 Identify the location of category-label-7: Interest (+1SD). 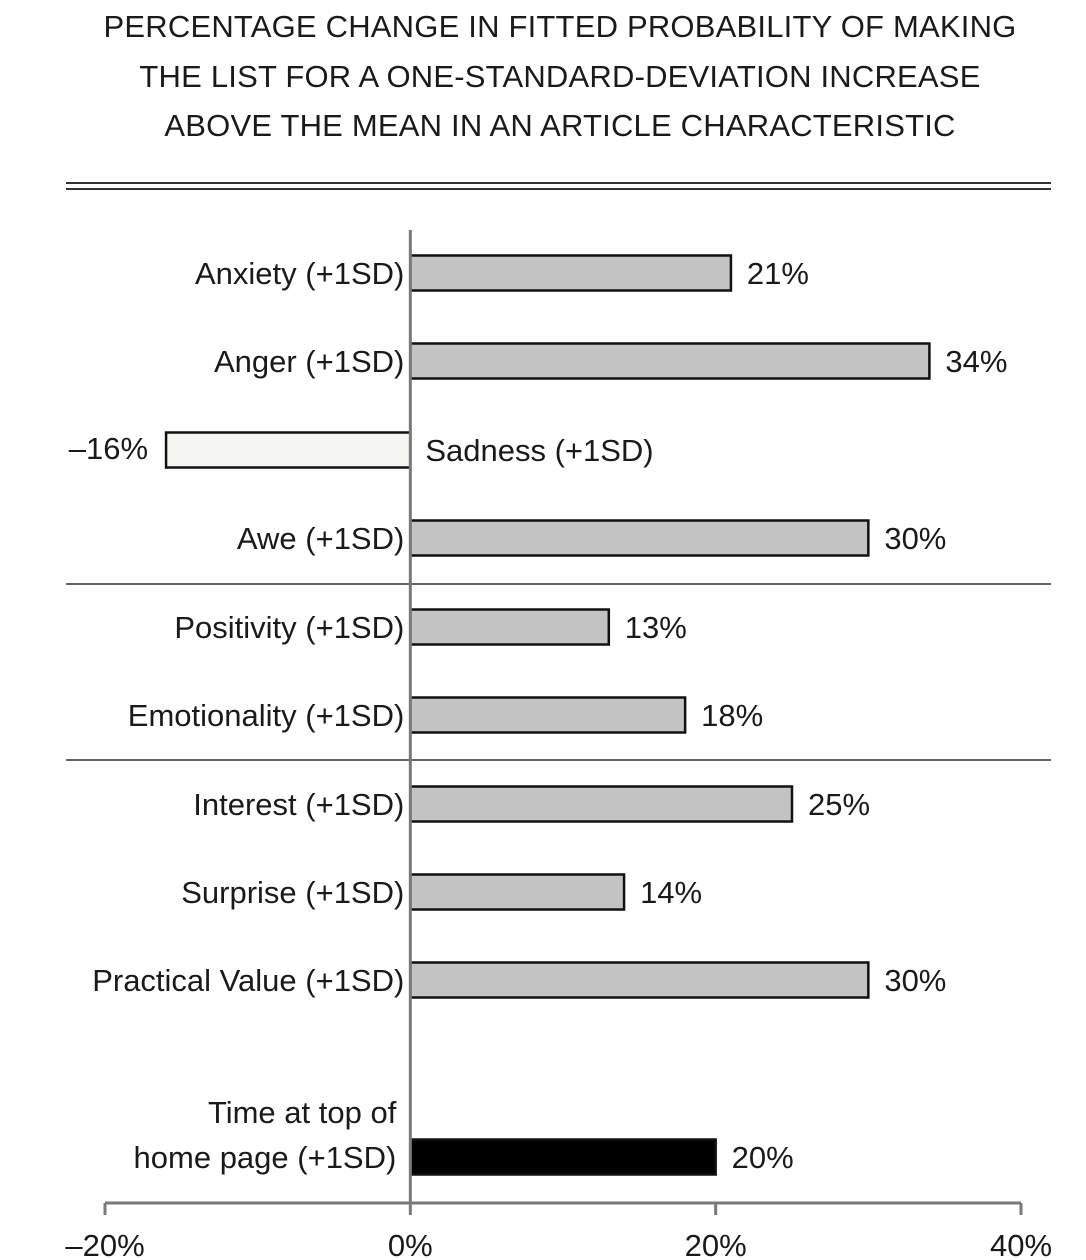
(298, 804).